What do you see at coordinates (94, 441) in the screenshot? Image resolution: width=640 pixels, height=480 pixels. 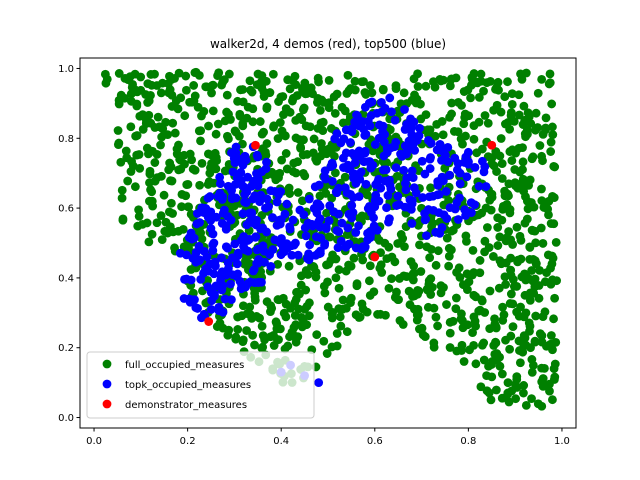 I see `x-tick-label: 0.0` at bounding box center [94, 441].